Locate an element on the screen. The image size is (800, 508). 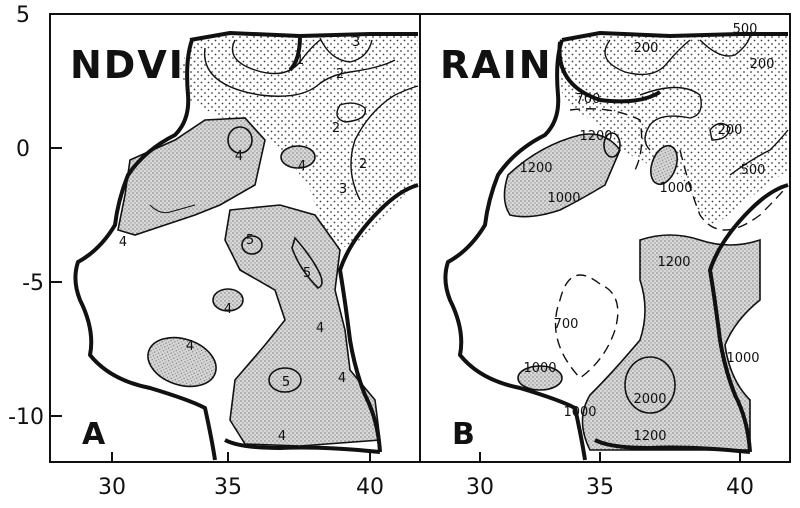
panel-a-letter: A is located at coordinates (94, 434).